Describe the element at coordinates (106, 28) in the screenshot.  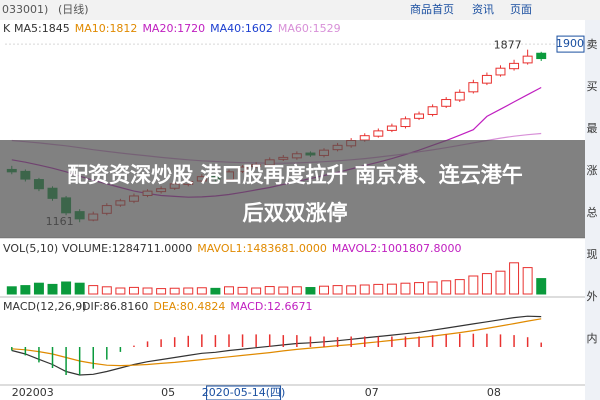
I see `legend-entry: MA10:1812` at that location.